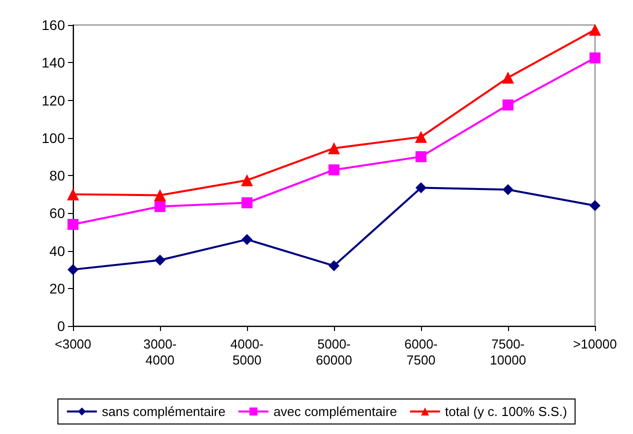 The width and height of the screenshot is (633, 434). Describe the element at coordinates (73, 344) in the screenshot. I see `x-tick-label: <3000` at that location.